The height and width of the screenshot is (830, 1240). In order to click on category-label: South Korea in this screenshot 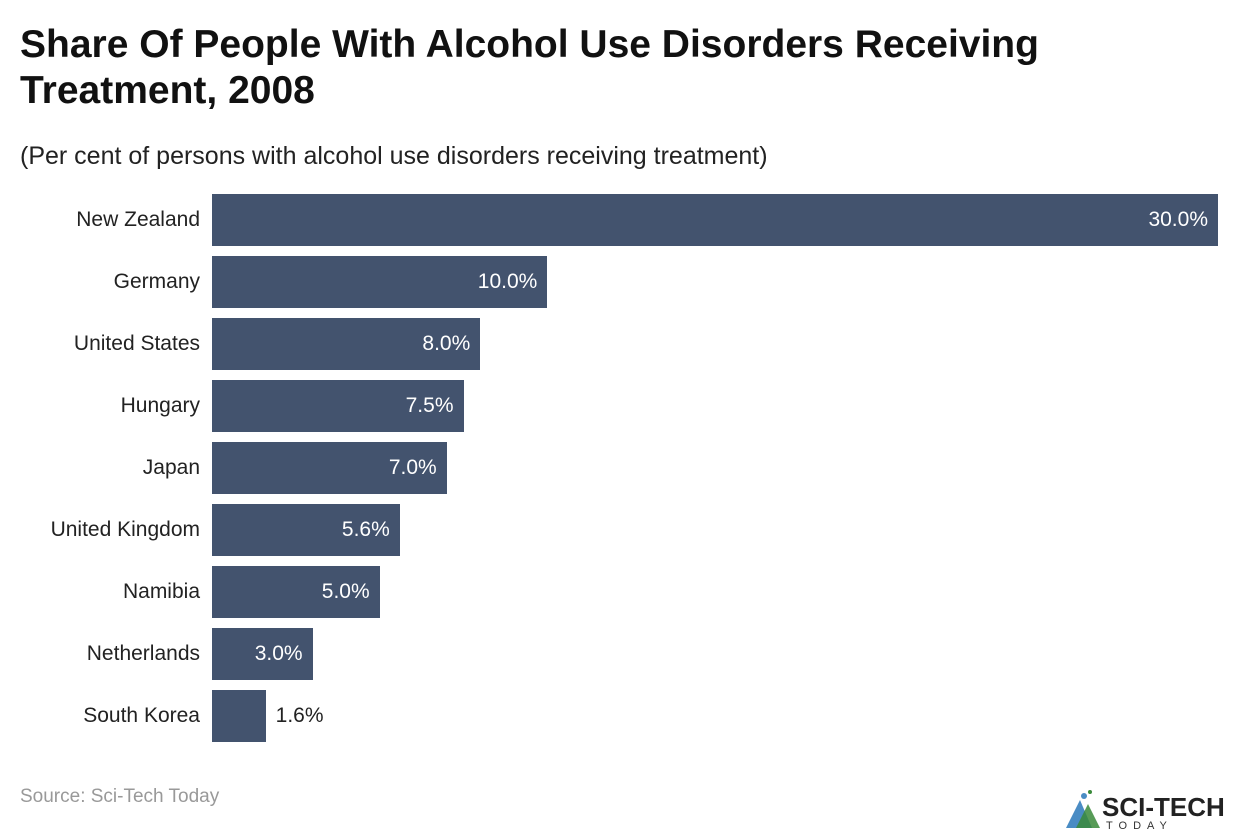, I will do `click(141, 715)`.